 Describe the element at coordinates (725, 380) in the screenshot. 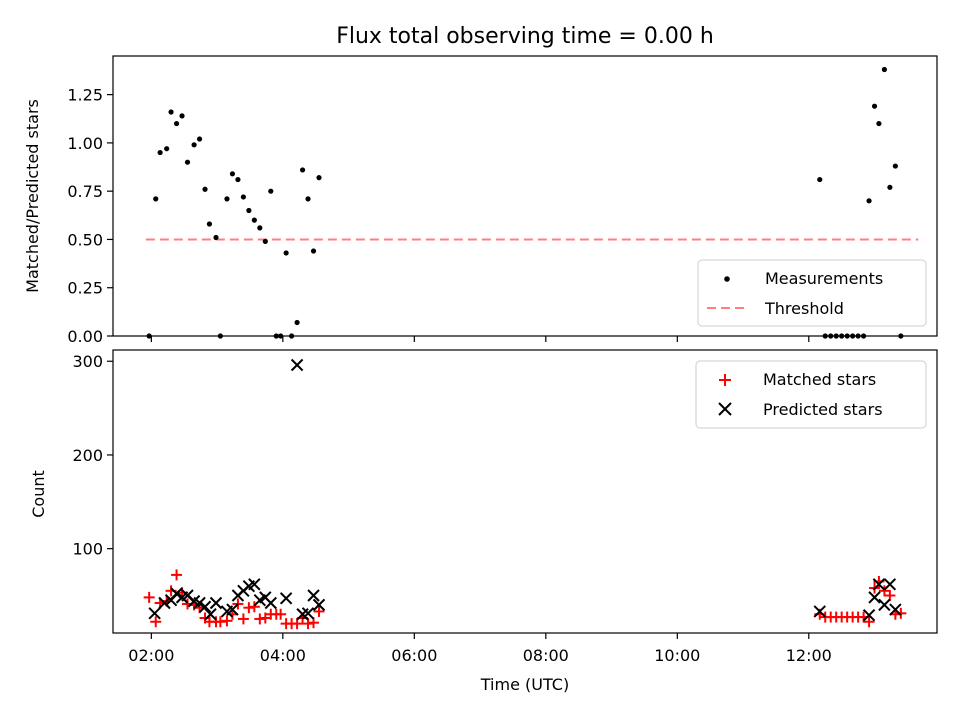

I see `matched-legend-marker` at that location.